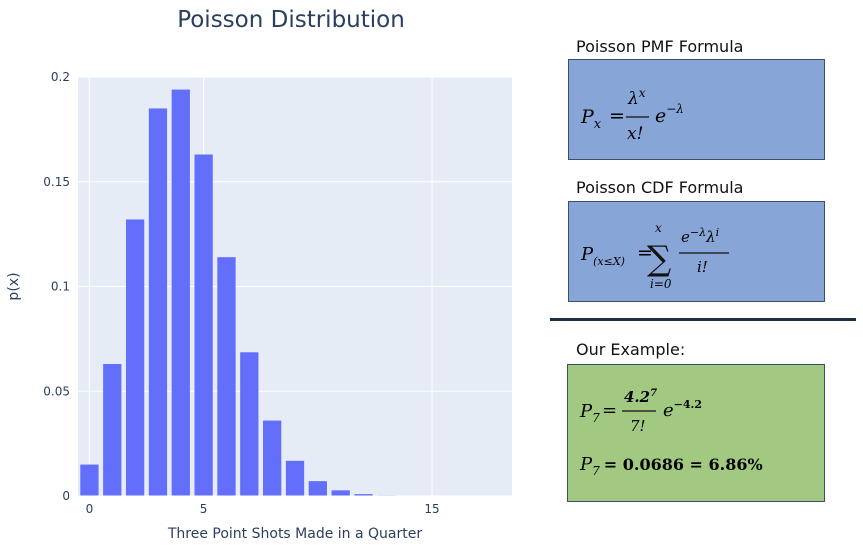 The image size is (863, 547). I want to click on pmf-denominator: x!, so click(635, 134).